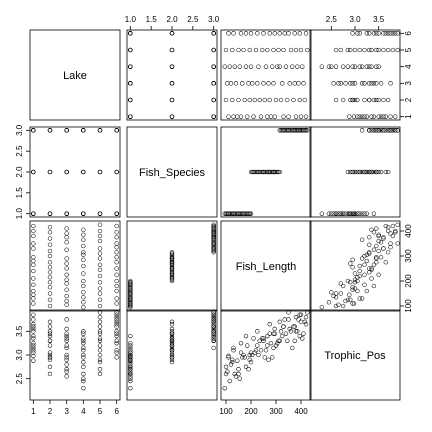 Image resolution: width=432 pixels, height=432 pixels. I want to click on bottom-tick-label-fish-length-2: 300, so click(276, 411).